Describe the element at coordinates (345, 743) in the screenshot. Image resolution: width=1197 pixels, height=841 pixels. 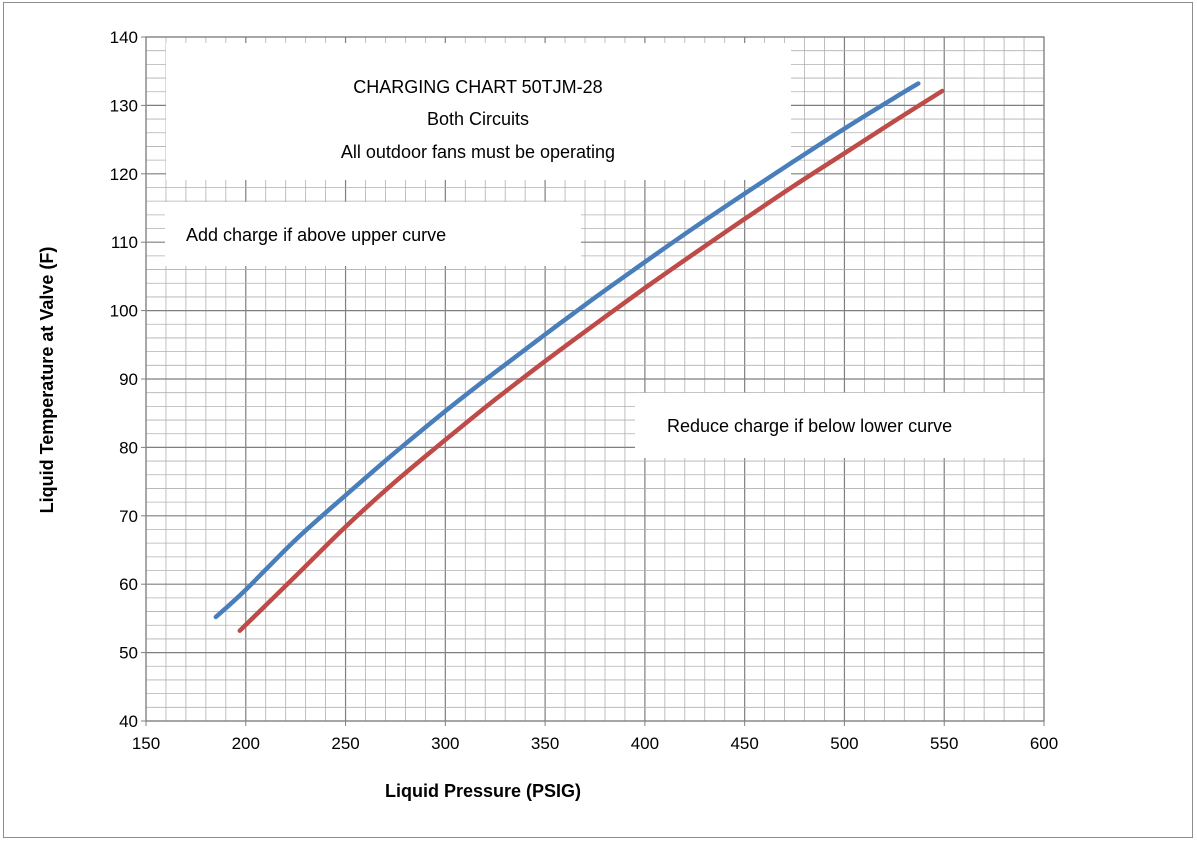
I see `x-tick-label: 250` at that location.